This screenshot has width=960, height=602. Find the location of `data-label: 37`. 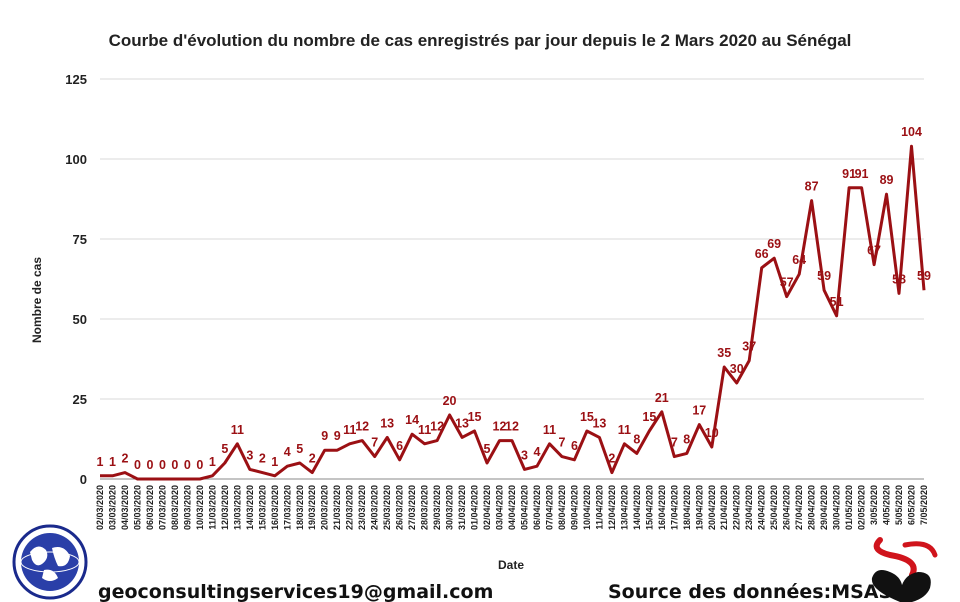

data-label: 37 is located at coordinates (749, 347).